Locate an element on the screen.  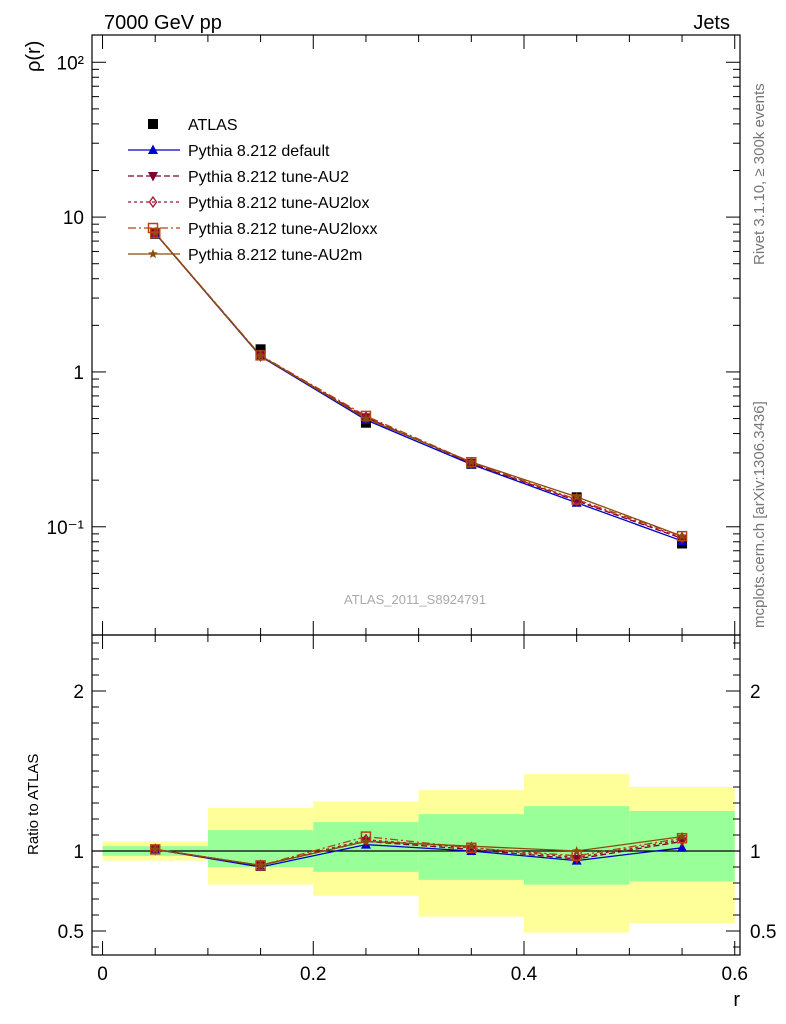
main-ytick-label: 10⁻¹ is located at coordinates (66, 528).